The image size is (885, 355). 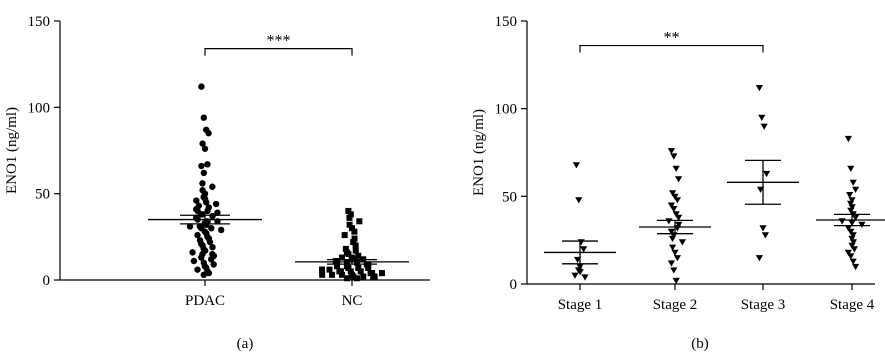 I want to click on y-axis-title-0: ENO1 (ng/ml), so click(x=12, y=150).